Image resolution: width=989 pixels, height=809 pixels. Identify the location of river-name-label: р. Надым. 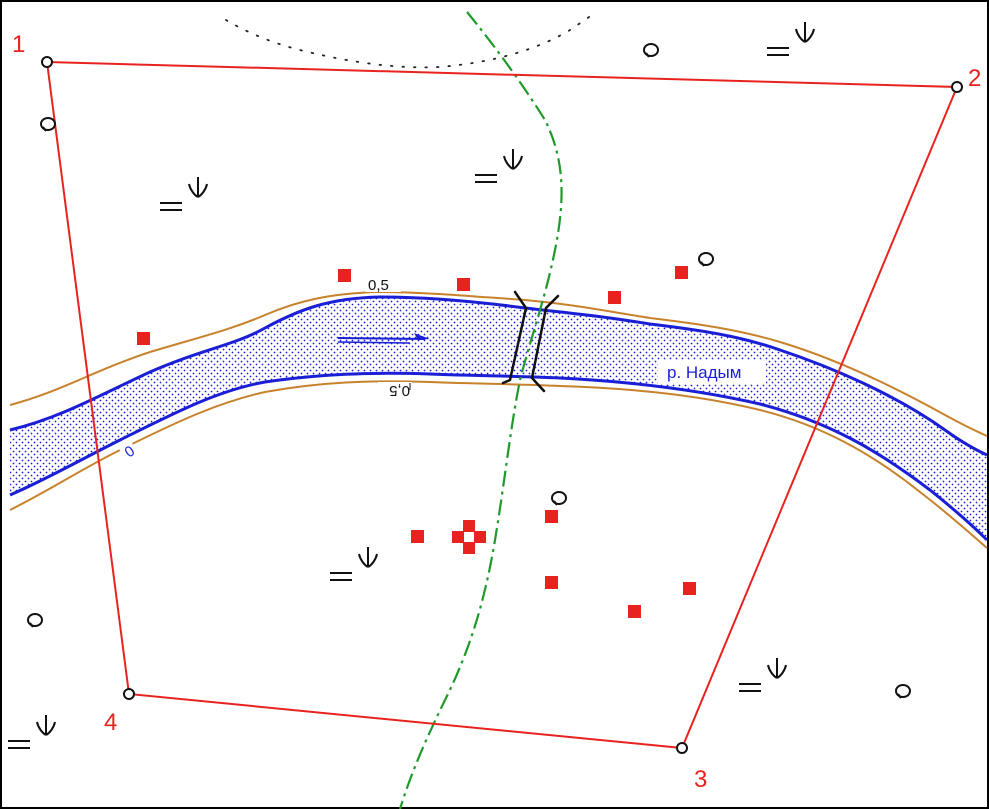
(704, 372).